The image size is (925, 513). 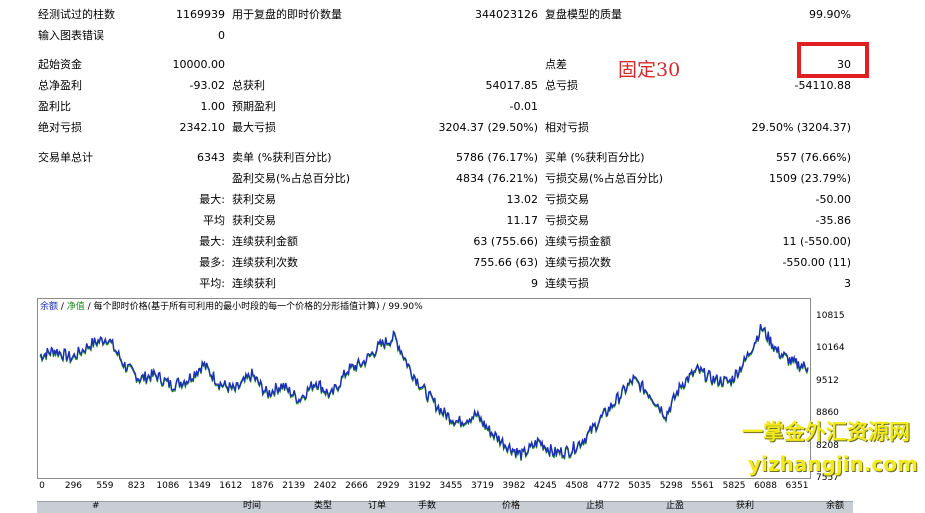 I want to click on loss-trades-value: 1509 (23.79%), so click(x=809, y=178).